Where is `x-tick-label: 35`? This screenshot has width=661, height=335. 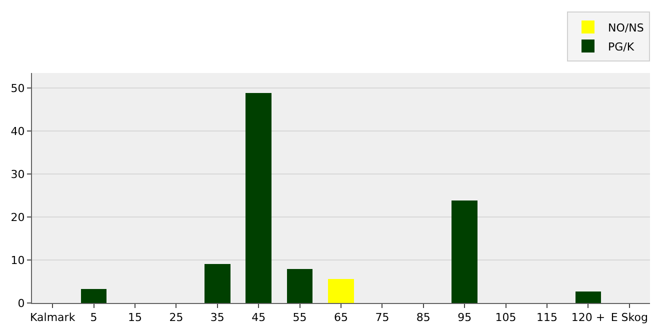 x-tick-label: 35 is located at coordinates (217, 317).